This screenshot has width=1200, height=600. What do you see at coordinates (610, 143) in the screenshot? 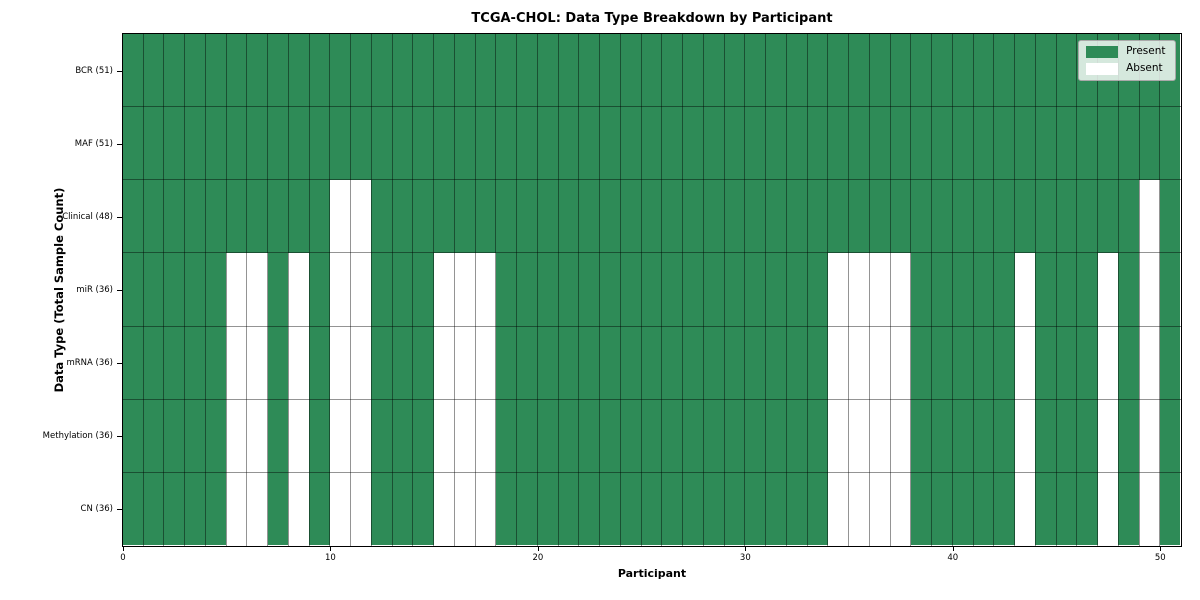
I see `cell-MAF-p23` at bounding box center [610, 143].